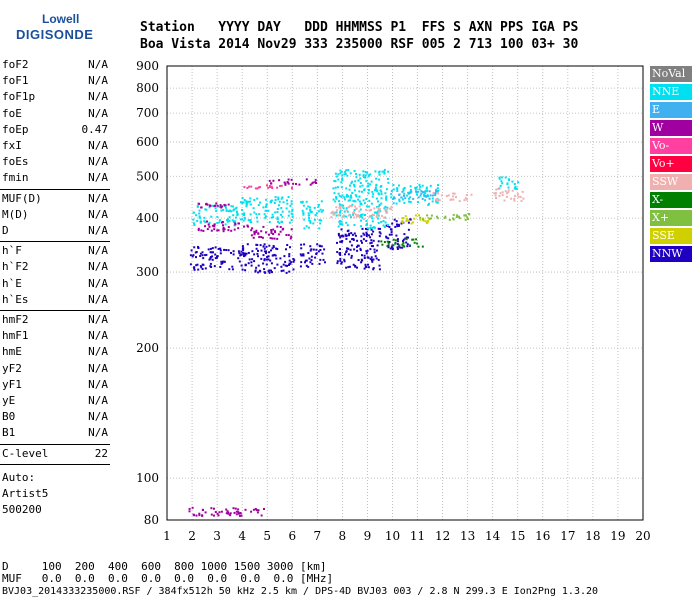 Image resolution: width=700 pixels, height=600 pixels. I want to click on param-name: hmF2, so click(15, 319).